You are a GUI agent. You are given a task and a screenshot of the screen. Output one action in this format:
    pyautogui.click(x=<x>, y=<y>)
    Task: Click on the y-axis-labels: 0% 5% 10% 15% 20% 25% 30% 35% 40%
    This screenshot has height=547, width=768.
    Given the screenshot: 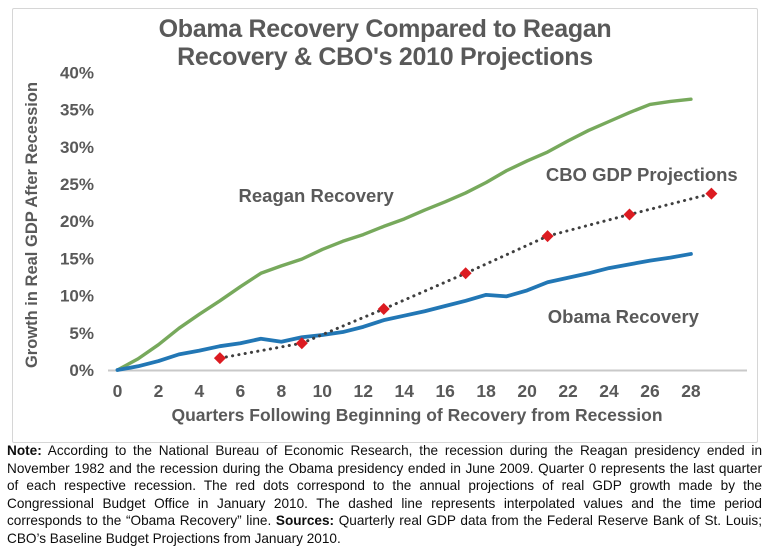 What is the action you would take?
    pyautogui.click(x=77, y=221)
    